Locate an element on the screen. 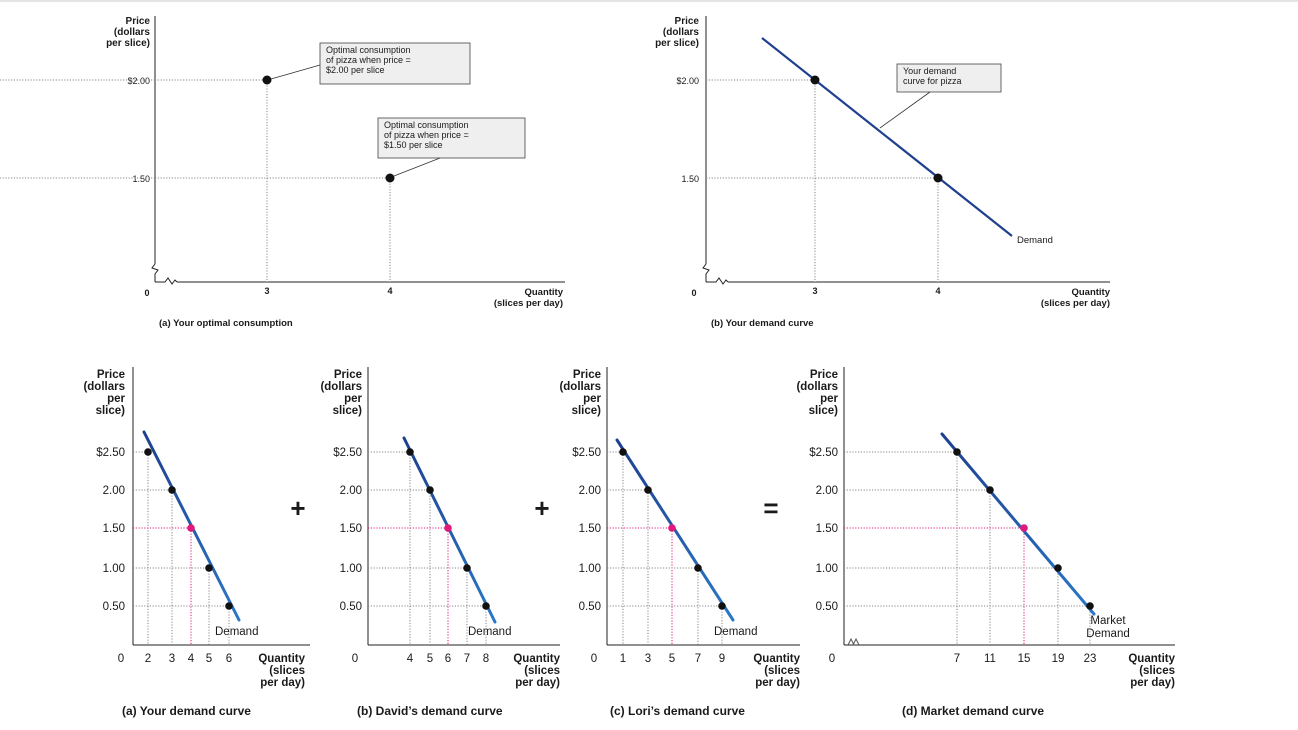 The height and width of the screenshot is (730, 1298). x-tick-label: 19 is located at coordinates (1058, 659).